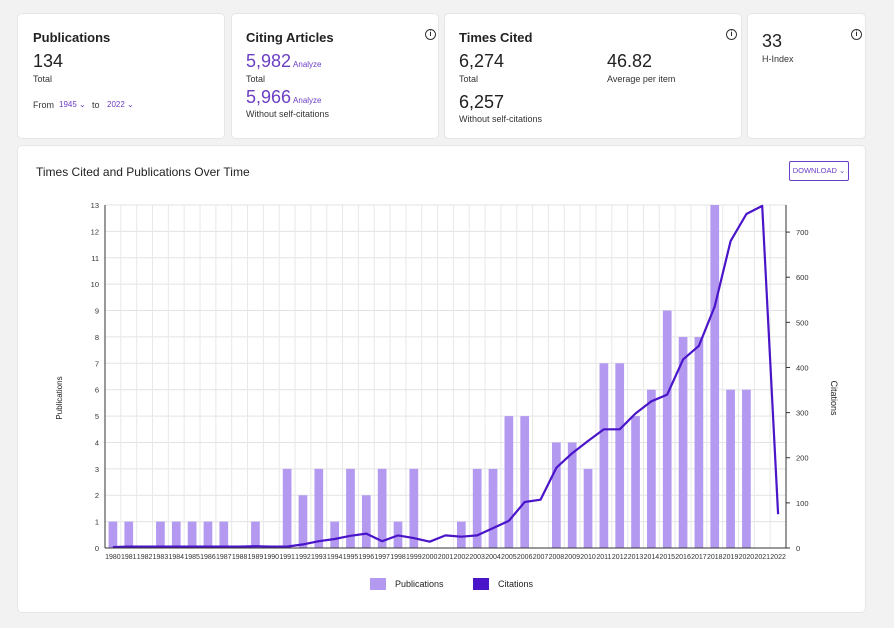 The height and width of the screenshot is (628, 894). I want to click on x-tick-label: 2015, so click(667, 557).